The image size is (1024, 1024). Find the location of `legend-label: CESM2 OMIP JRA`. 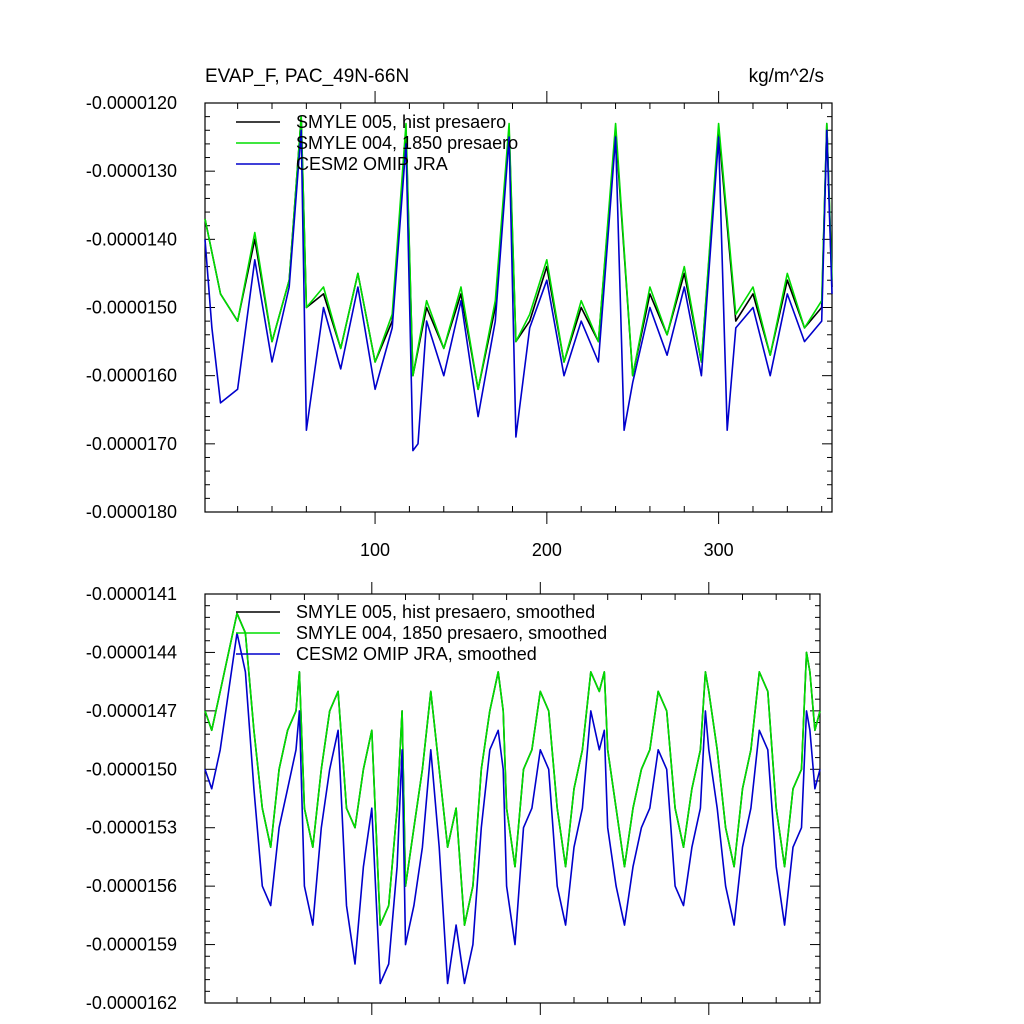

legend-label: CESM2 OMIP JRA is located at coordinates (372, 164).